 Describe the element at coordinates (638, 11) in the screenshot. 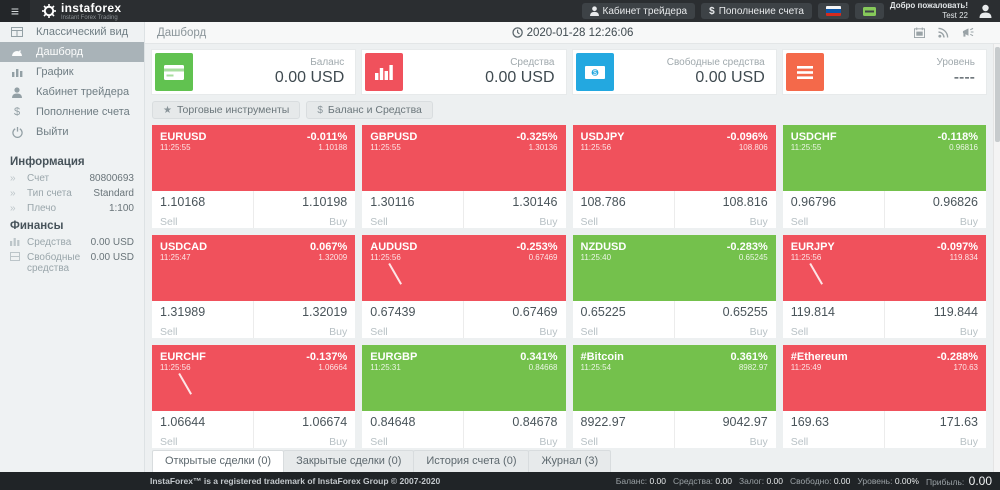

I see `trader-cabinet-button: Кабинет трейдера` at that location.